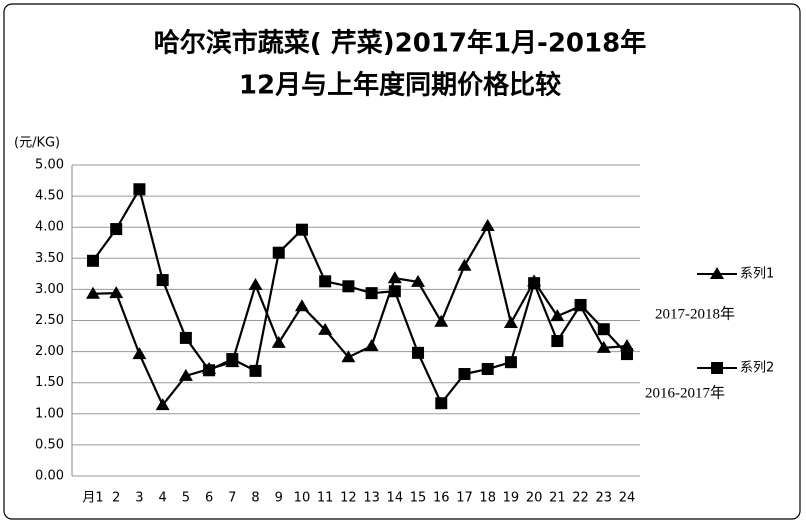 This screenshot has height=525, width=806. I want to click on x-tick-label: 18, so click(487, 498).